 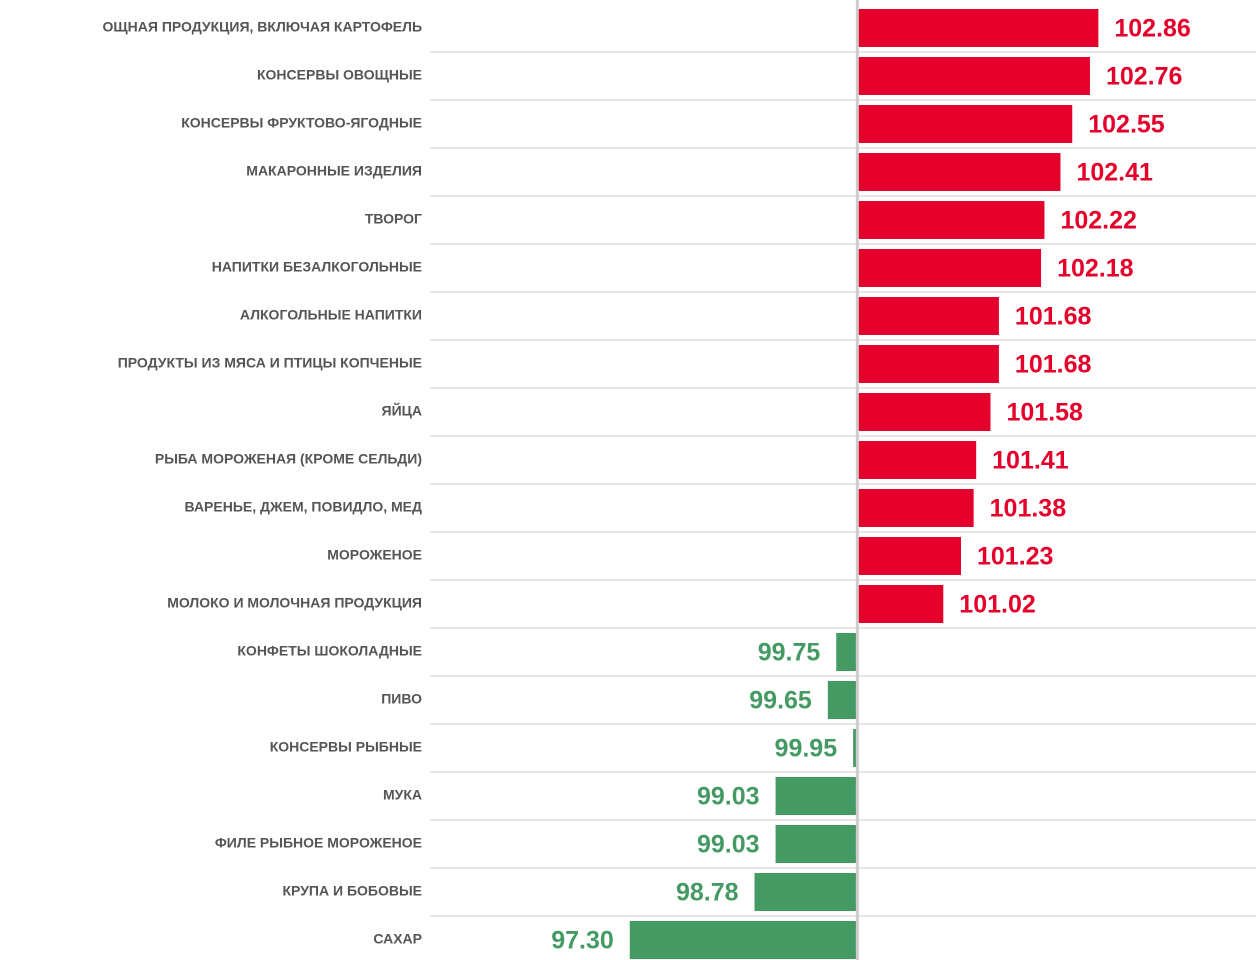 What do you see at coordinates (1126, 125) in the screenshot?
I see `value-label: 102.55` at bounding box center [1126, 125].